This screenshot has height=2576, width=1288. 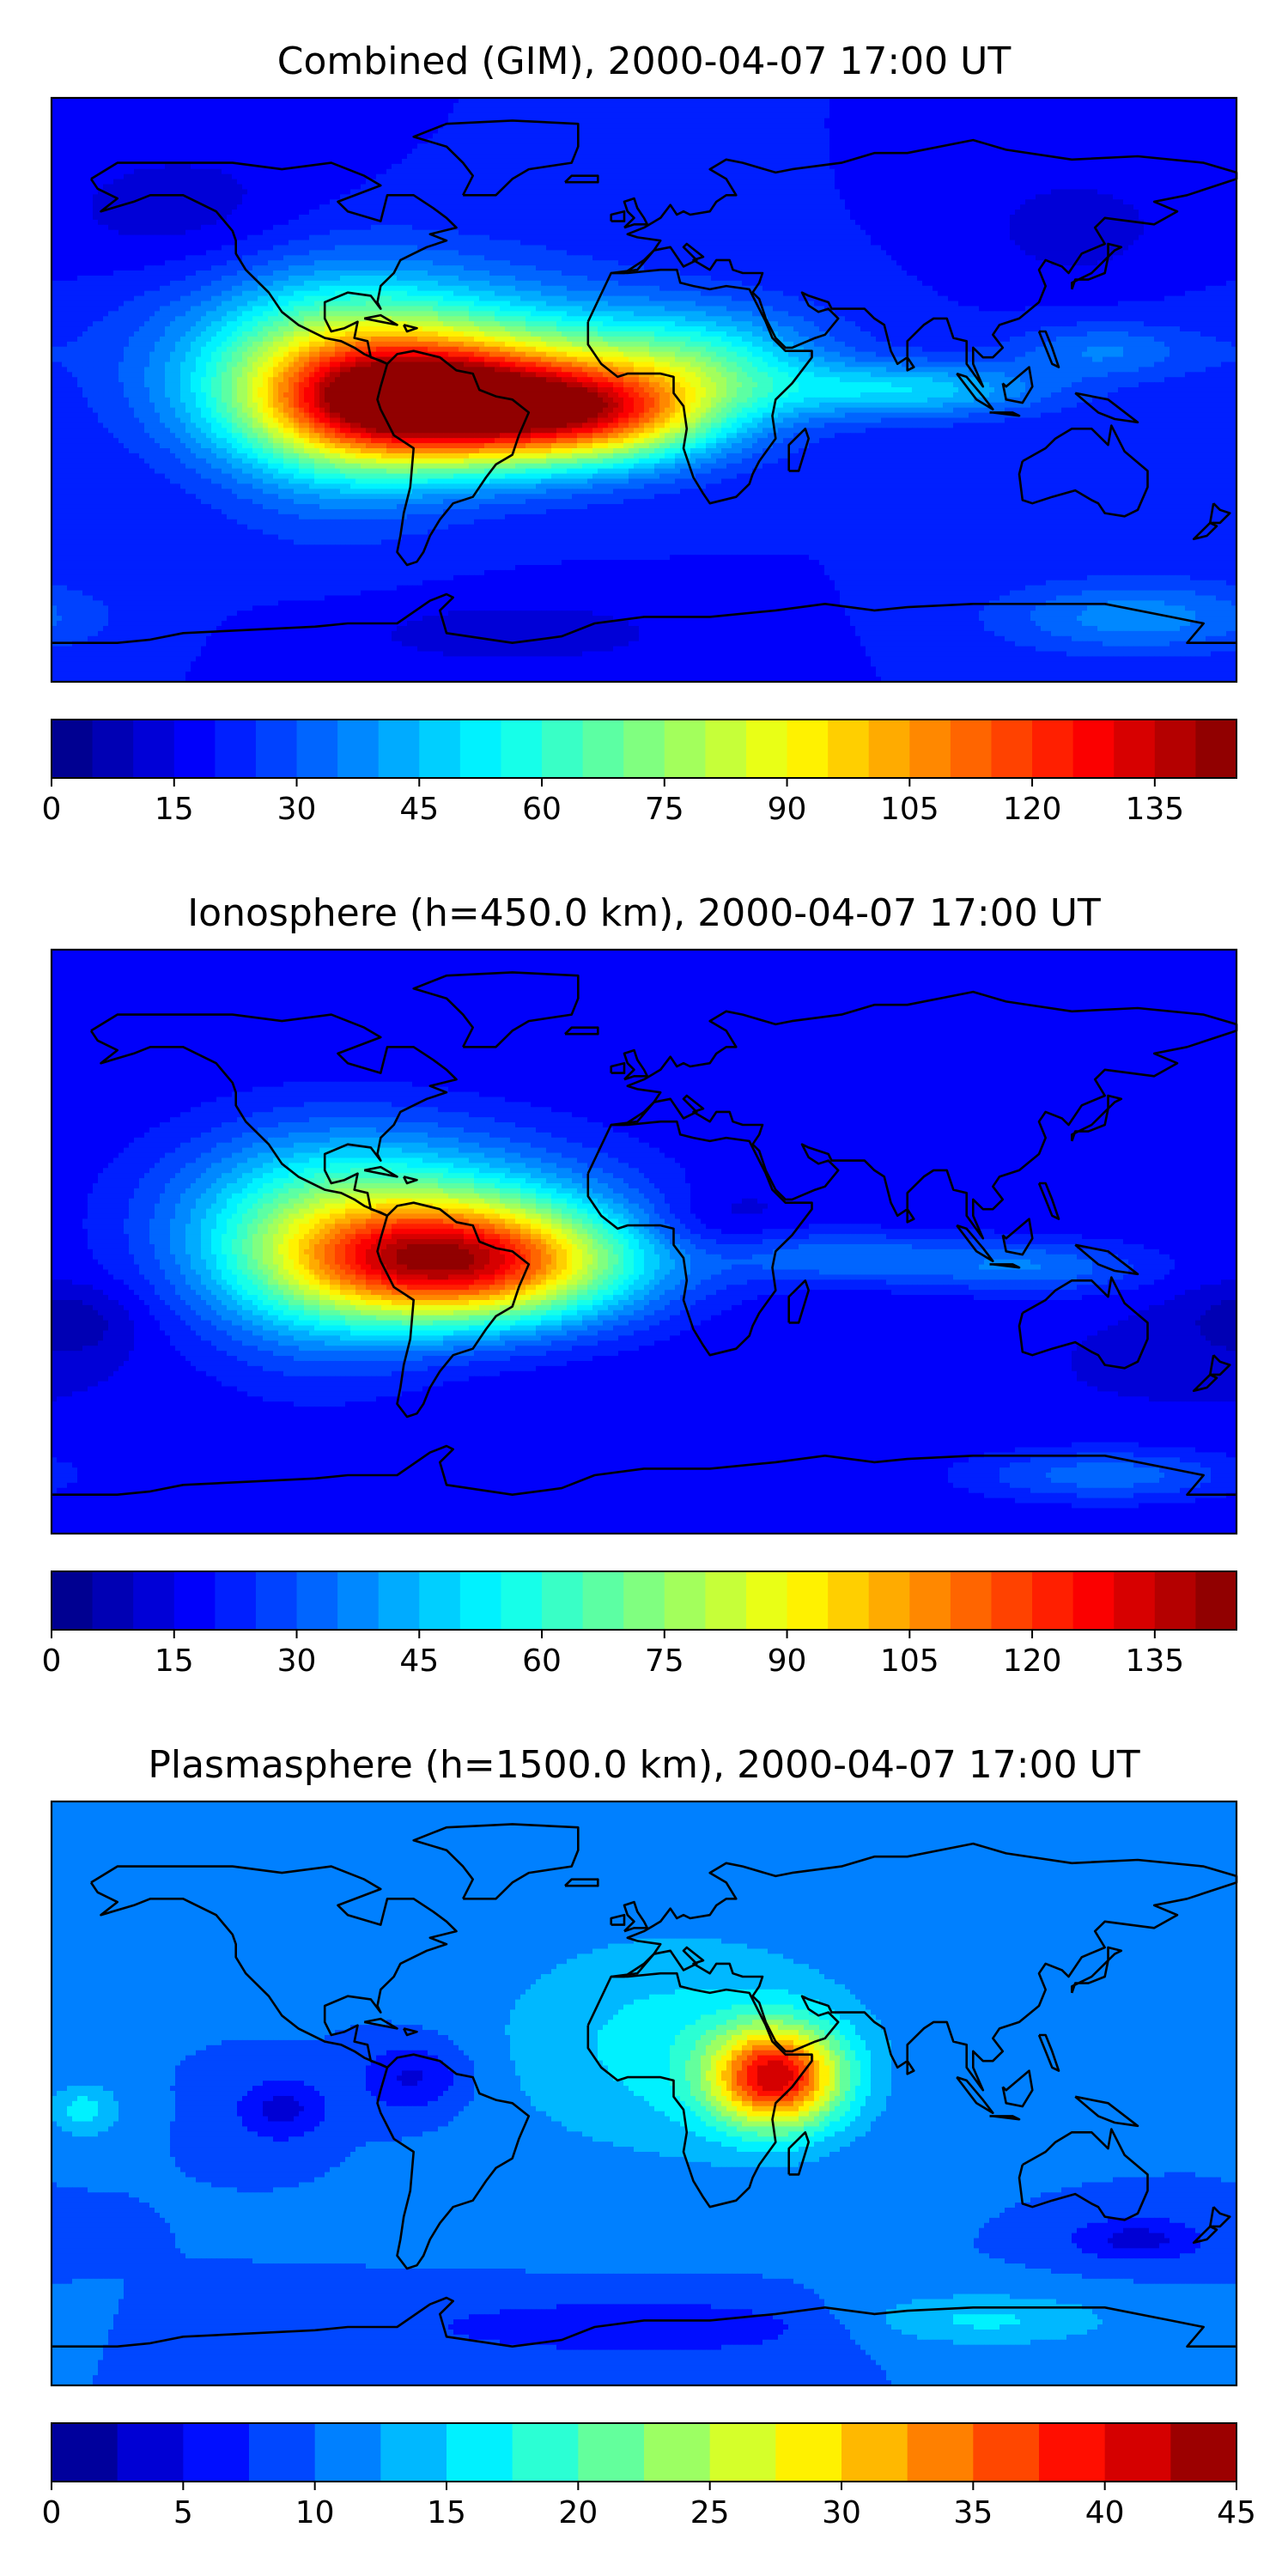 I want to click on colorbar: 0 15 30 45 60 75 90 105 120 135, so click(x=640, y=773).